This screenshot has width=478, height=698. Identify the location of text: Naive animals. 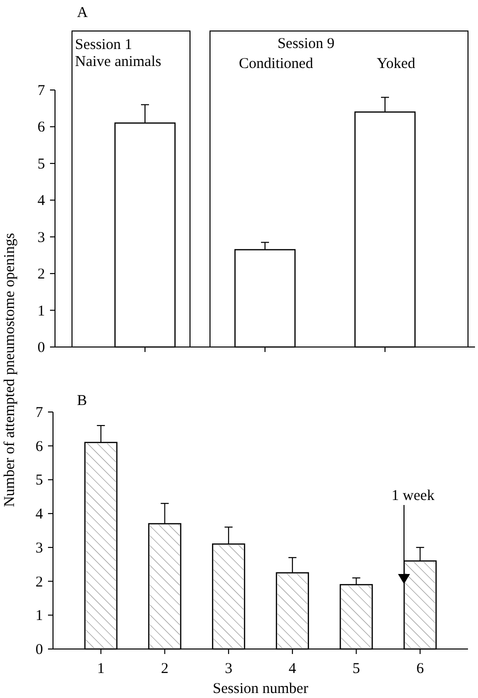
(118, 62).